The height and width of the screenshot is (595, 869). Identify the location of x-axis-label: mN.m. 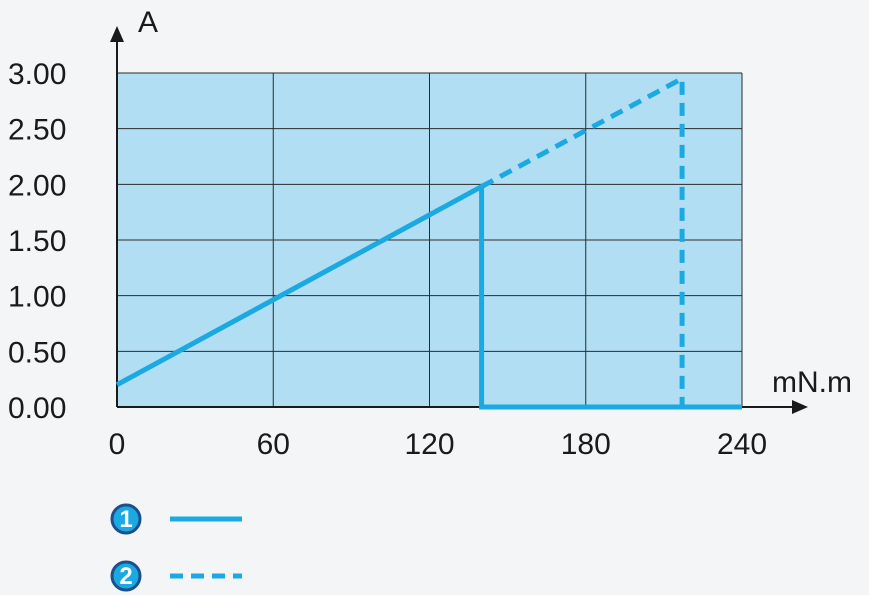
(812, 382).